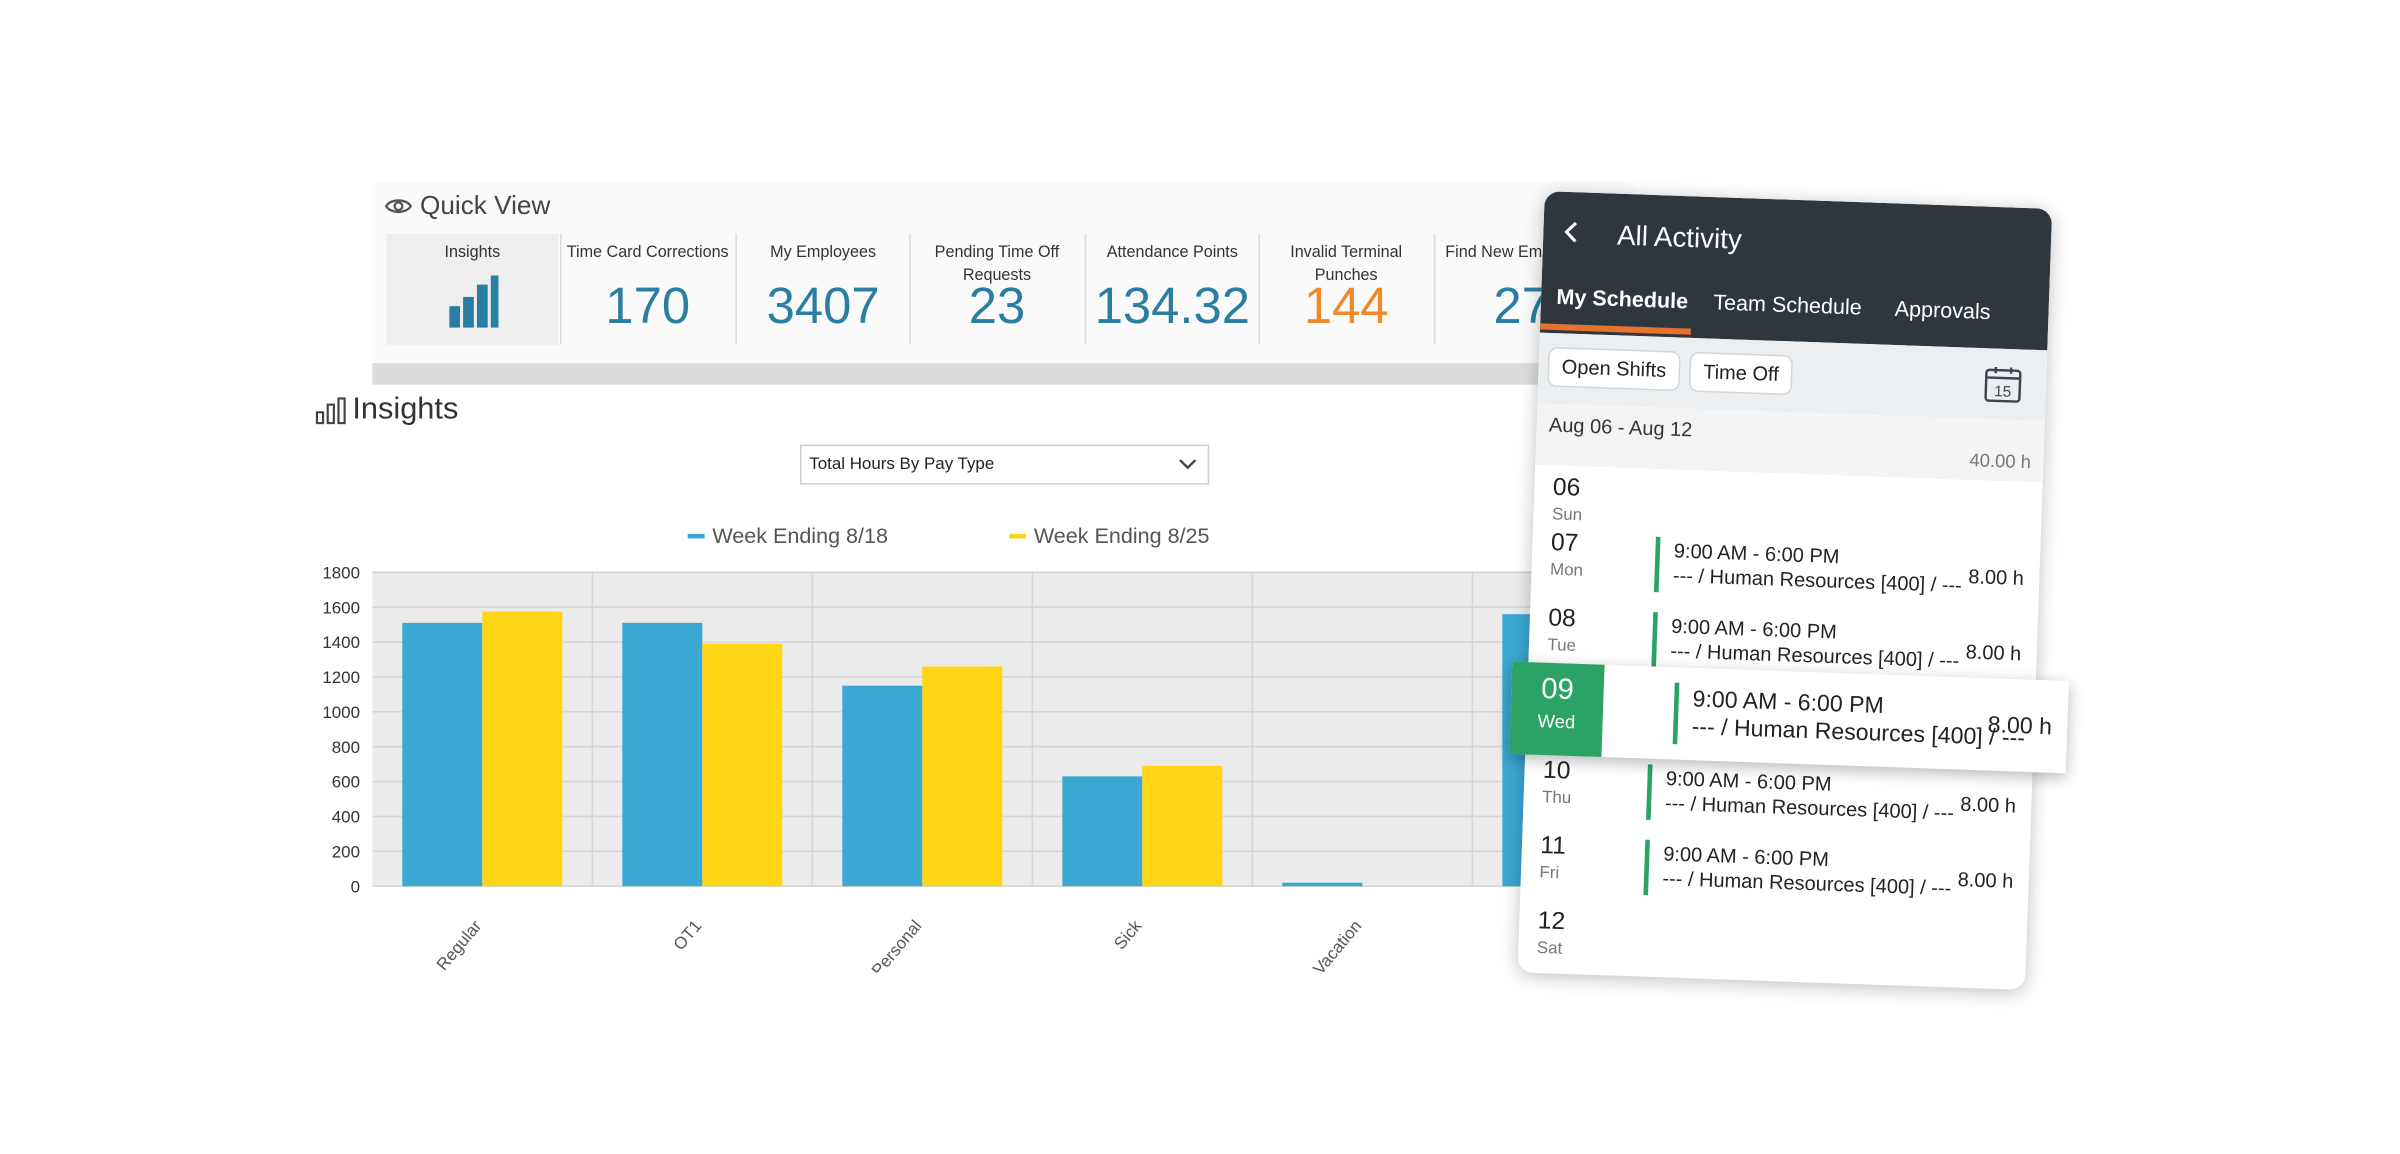 The height and width of the screenshot is (1154, 2400). Describe the element at coordinates (1127, 934) in the screenshot. I see `x-tick-label: Sick` at that location.